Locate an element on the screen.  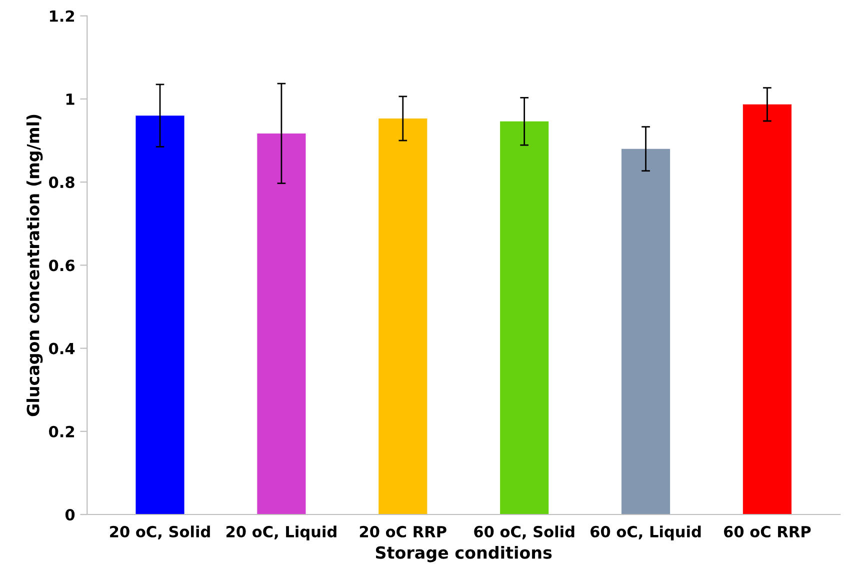
x-tick-label: 20 oC RRP is located at coordinates (403, 532).